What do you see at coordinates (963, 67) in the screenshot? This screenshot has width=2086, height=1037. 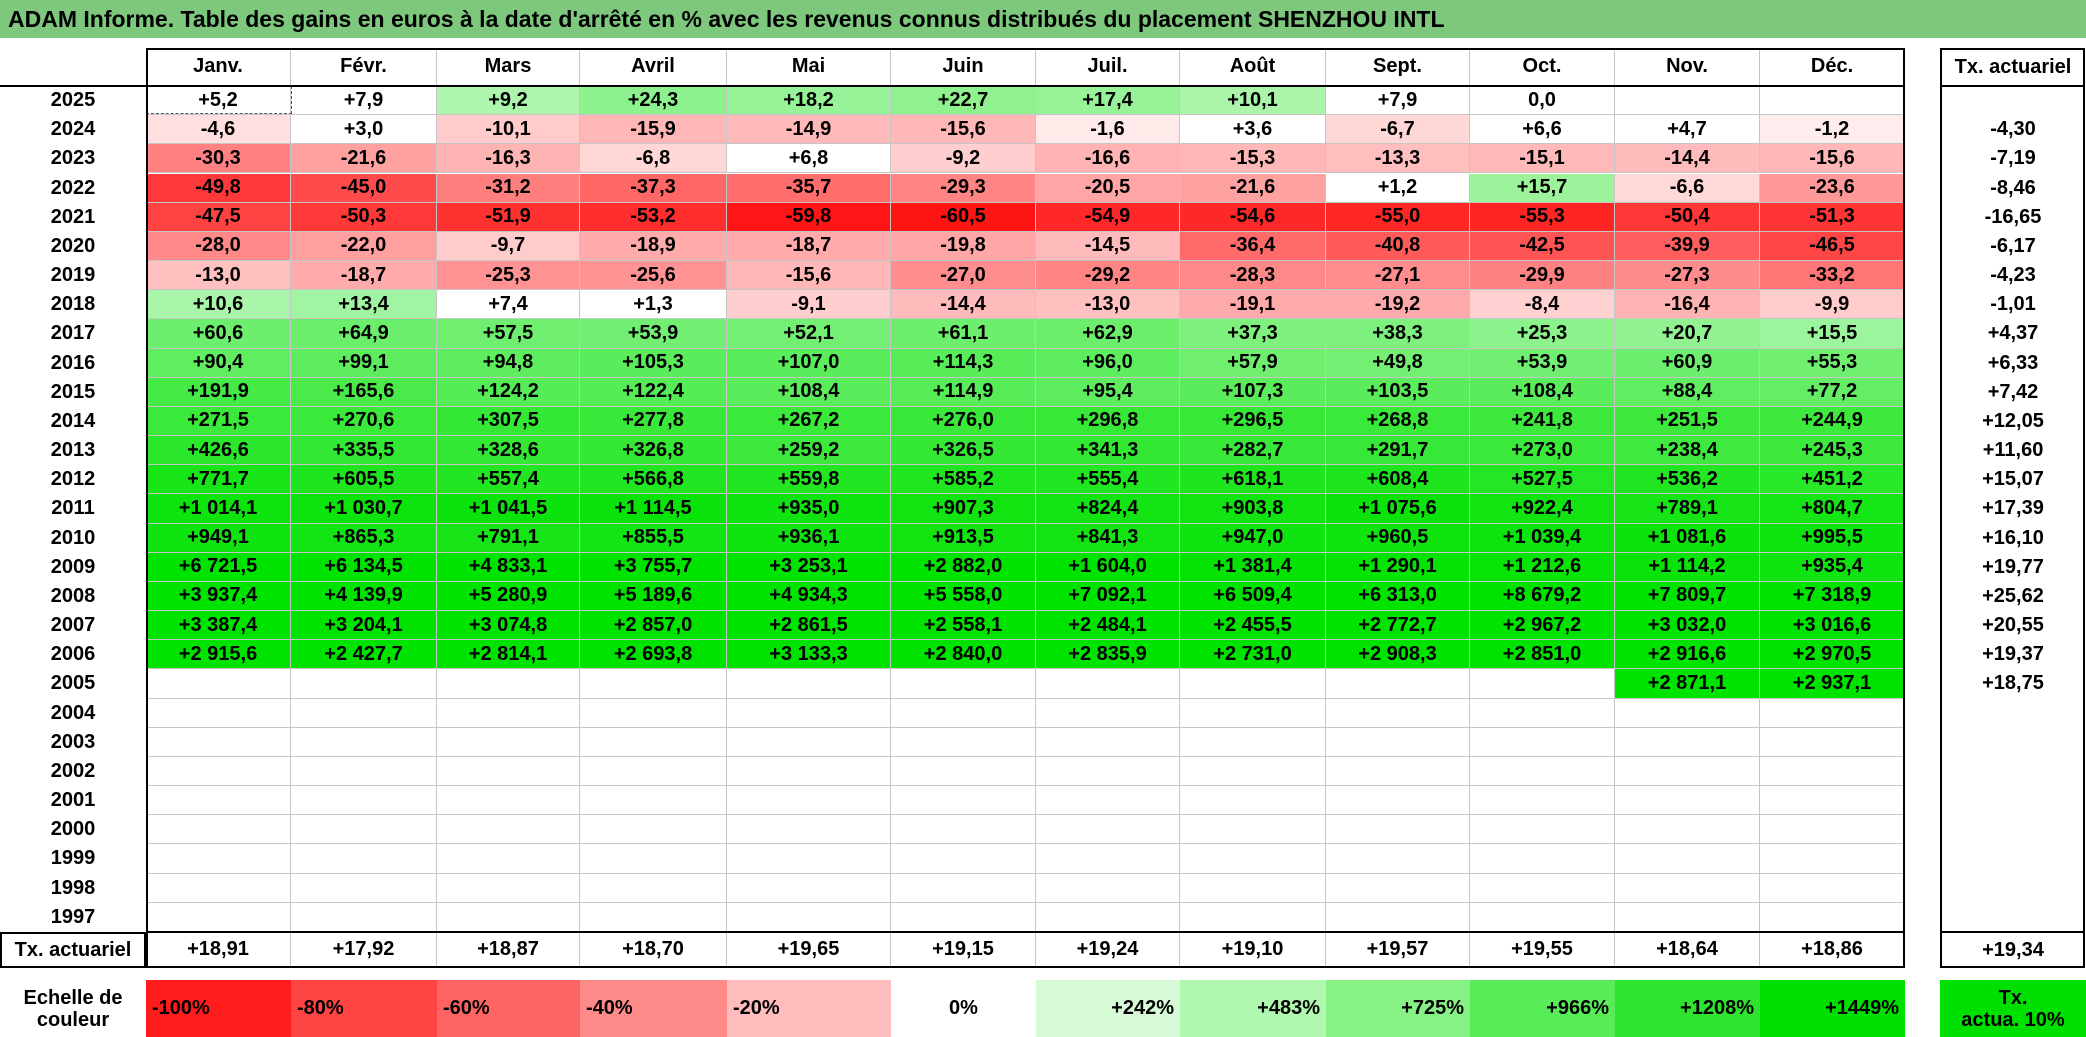 I see `month-header: Juin` at bounding box center [963, 67].